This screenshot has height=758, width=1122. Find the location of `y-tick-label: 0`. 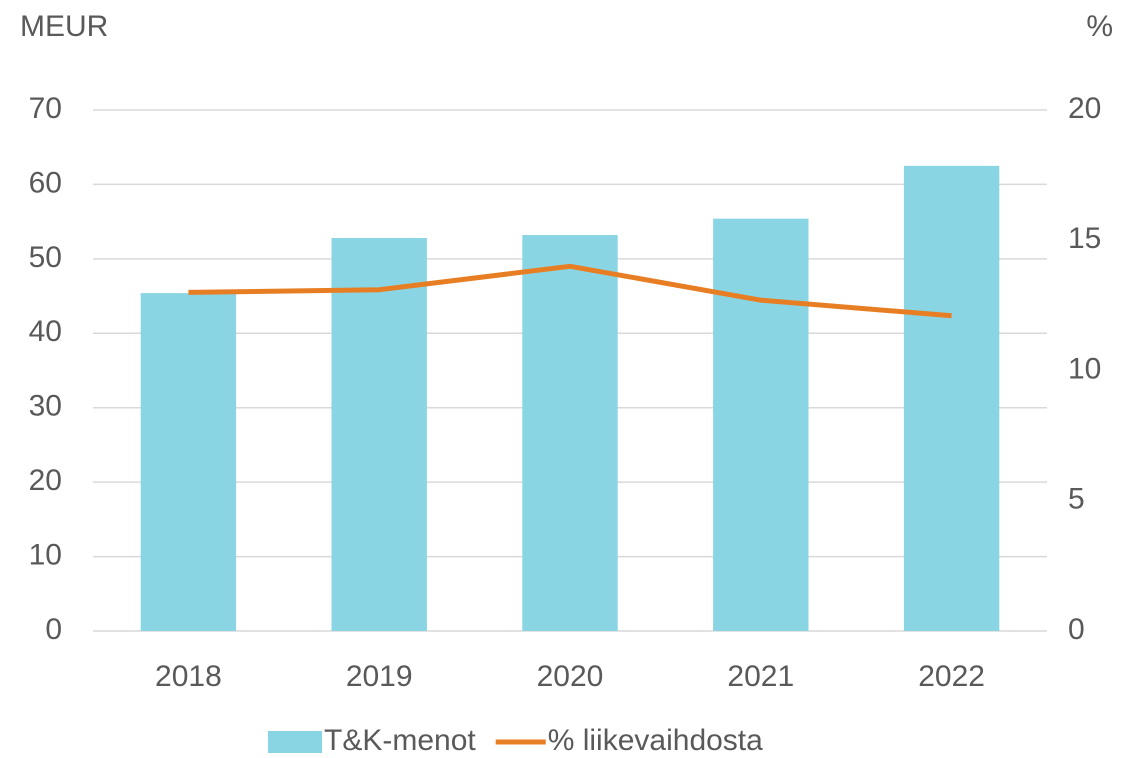

y-tick-label: 0 is located at coordinates (53, 629).